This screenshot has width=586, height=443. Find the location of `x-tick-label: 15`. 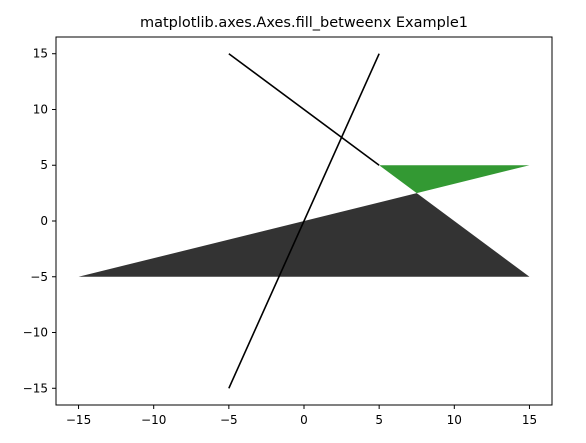

x-tick-label: 15 is located at coordinates (529, 420).